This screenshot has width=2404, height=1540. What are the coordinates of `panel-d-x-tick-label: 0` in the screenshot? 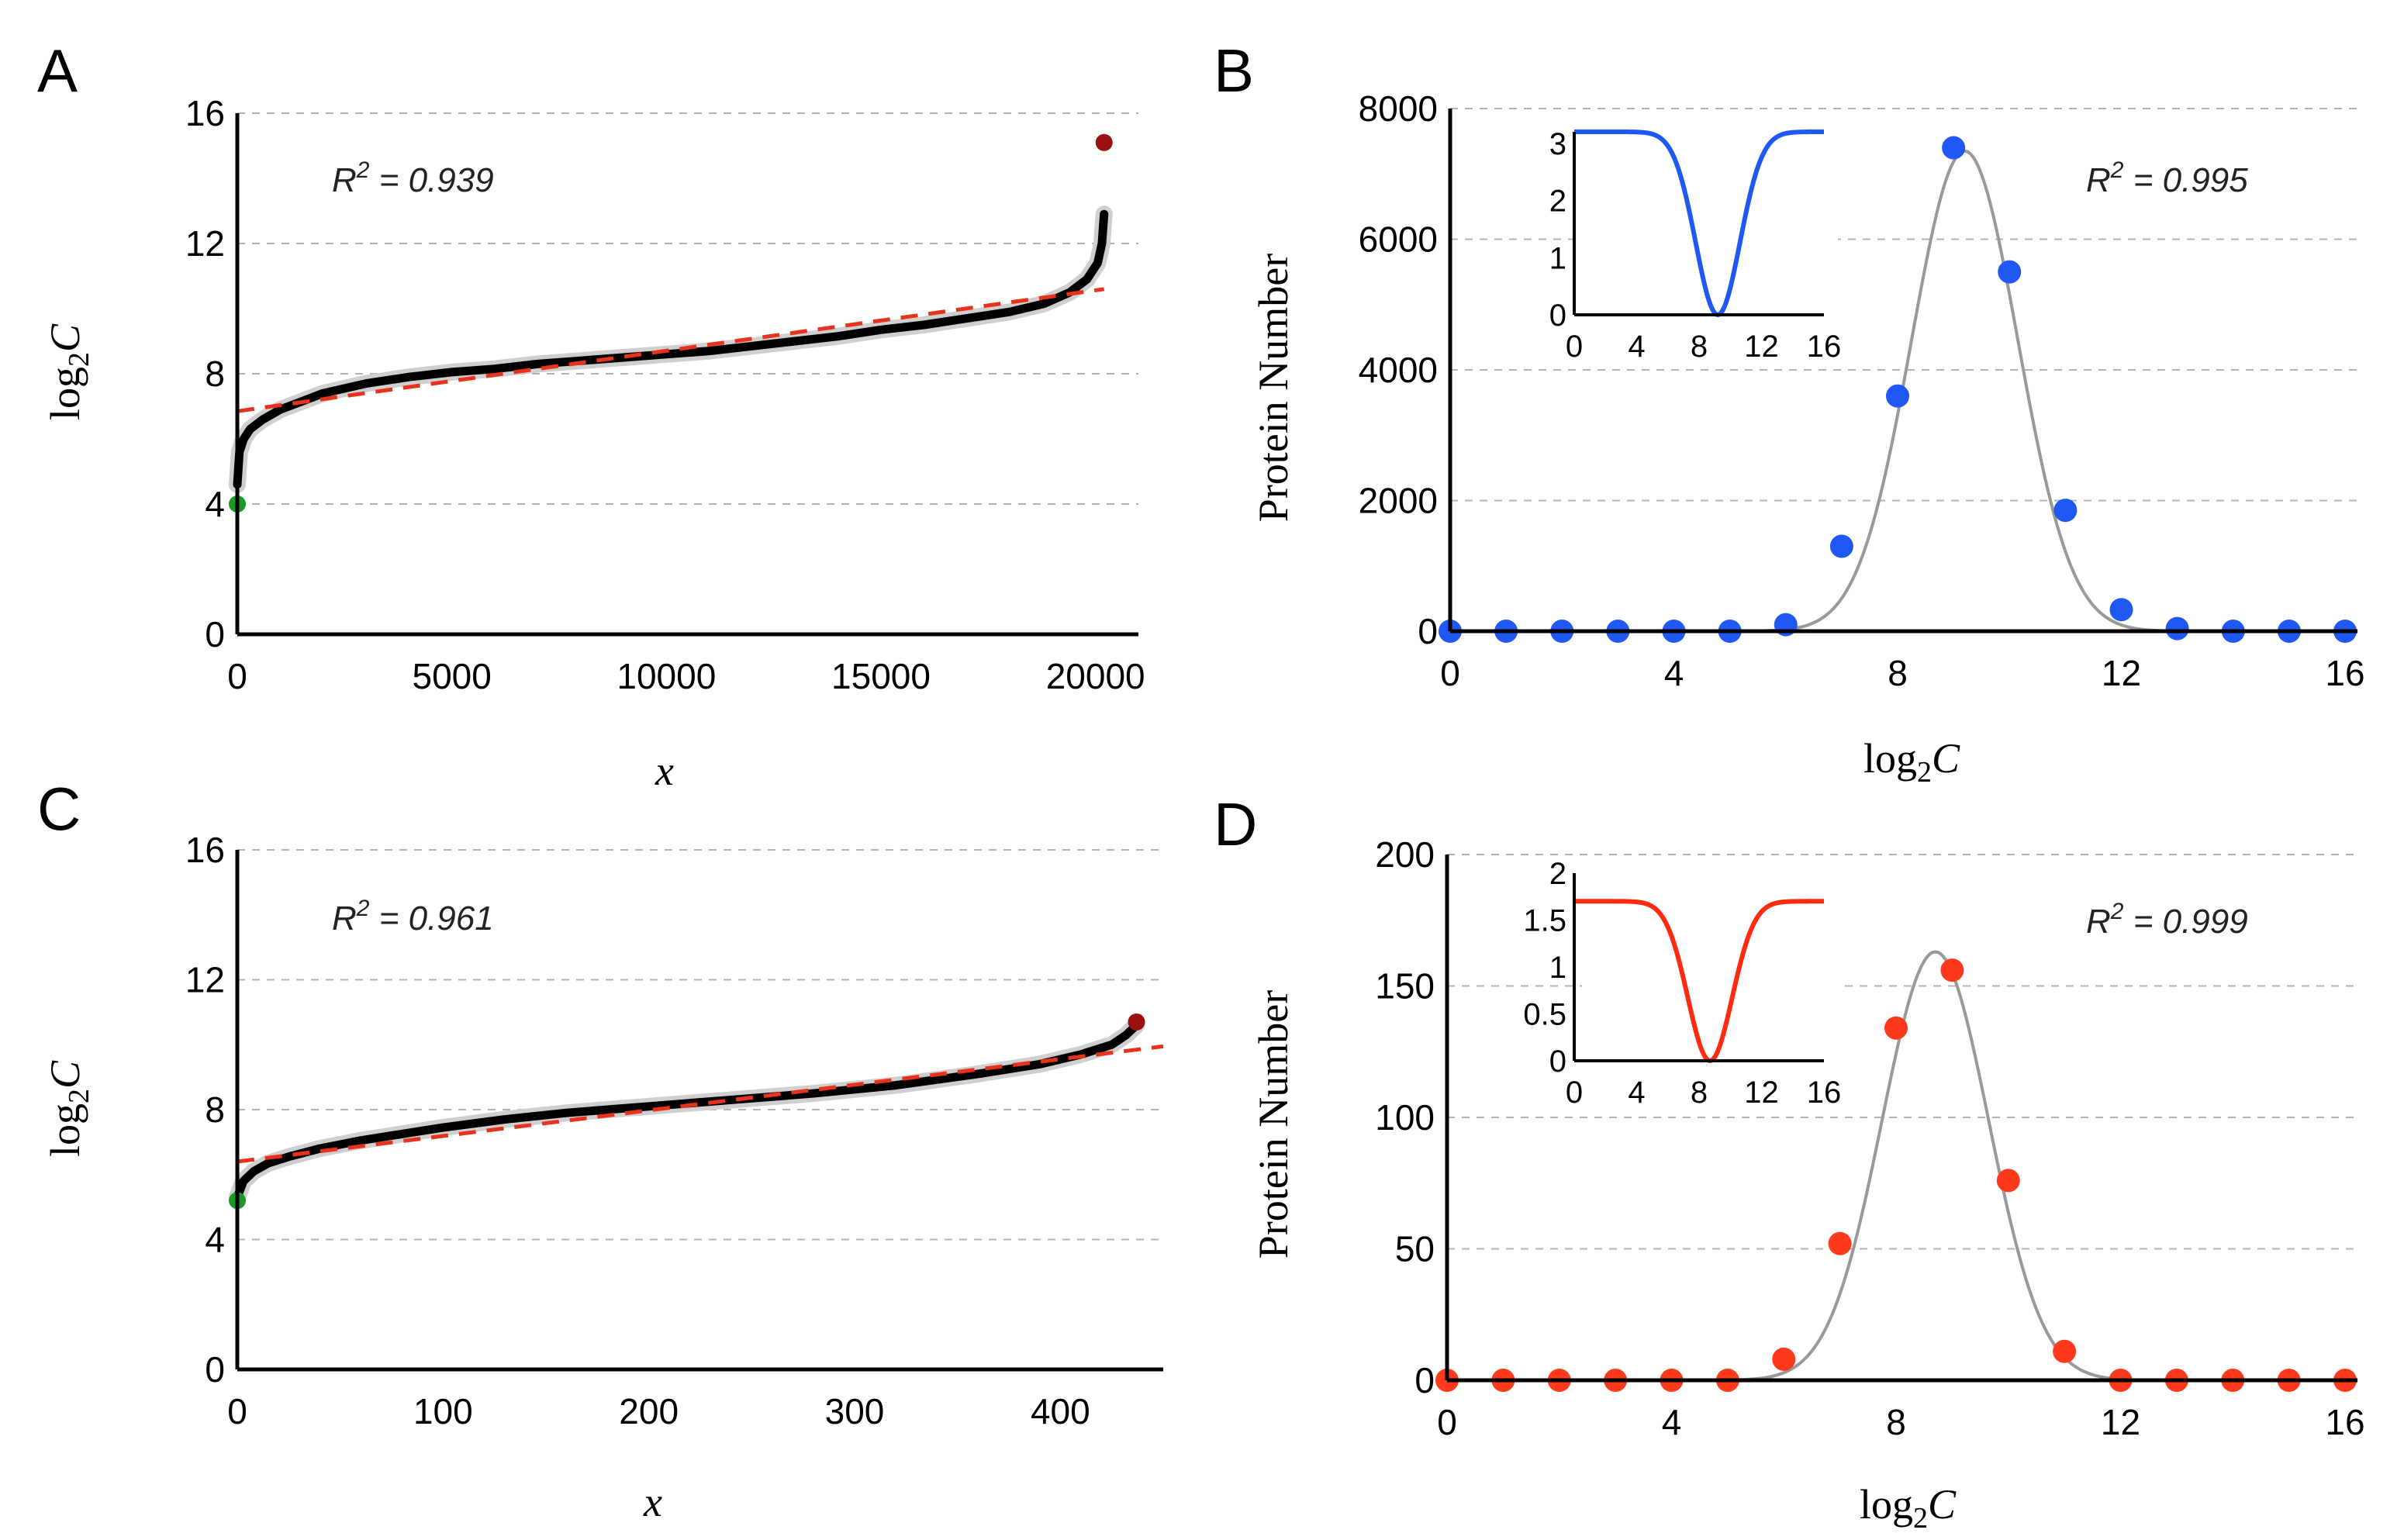 It's located at (1447, 1422).